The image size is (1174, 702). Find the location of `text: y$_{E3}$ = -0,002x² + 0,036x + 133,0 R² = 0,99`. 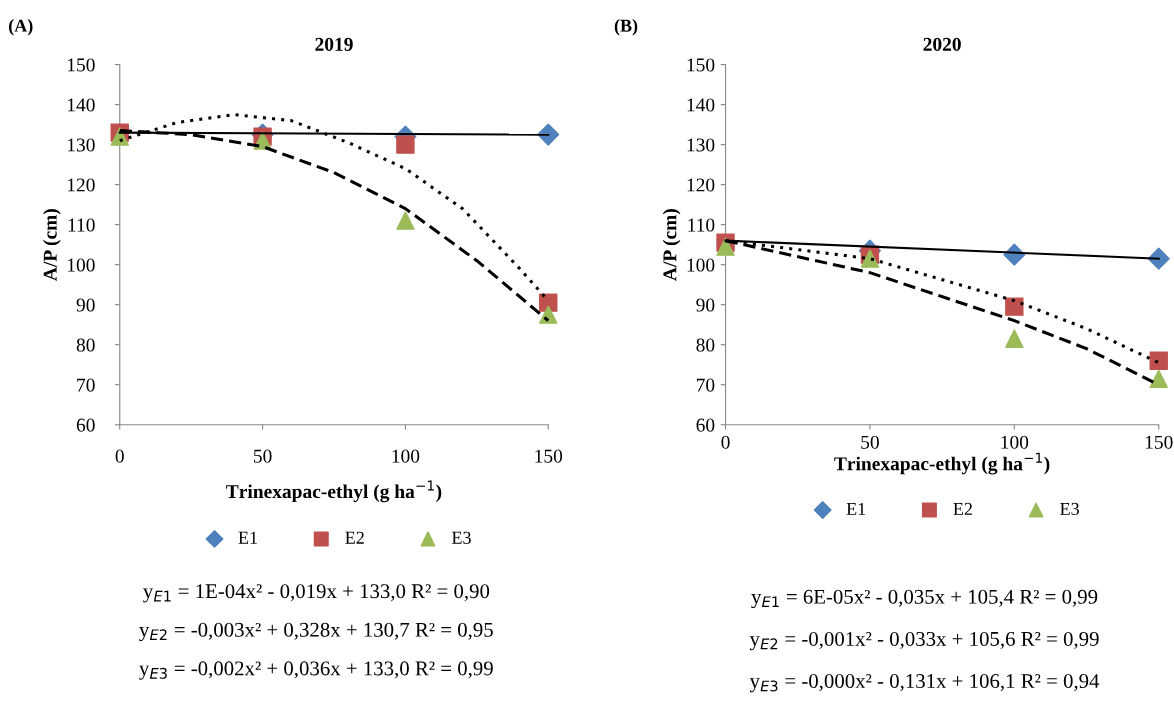

text: y$_{E3}$ = -0,002x² + 0,036x + 133,0 R² = 0,99 is located at coordinates (316, 670).